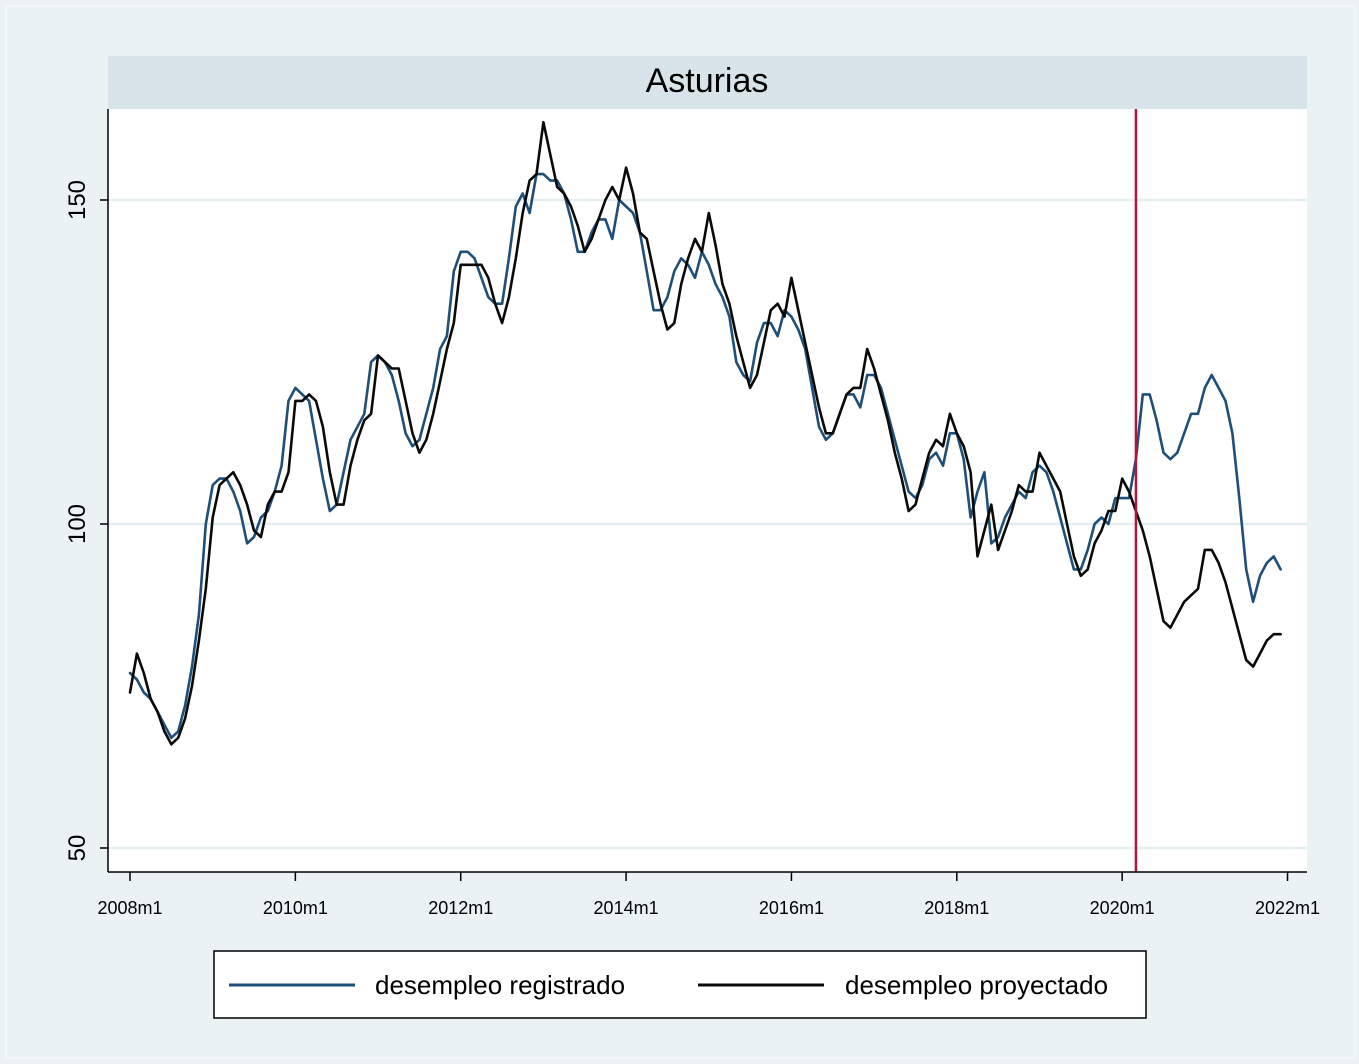 This screenshot has width=1359, height=1064. I want to click on x-tick-label: 2010m1, so click(295, 908).